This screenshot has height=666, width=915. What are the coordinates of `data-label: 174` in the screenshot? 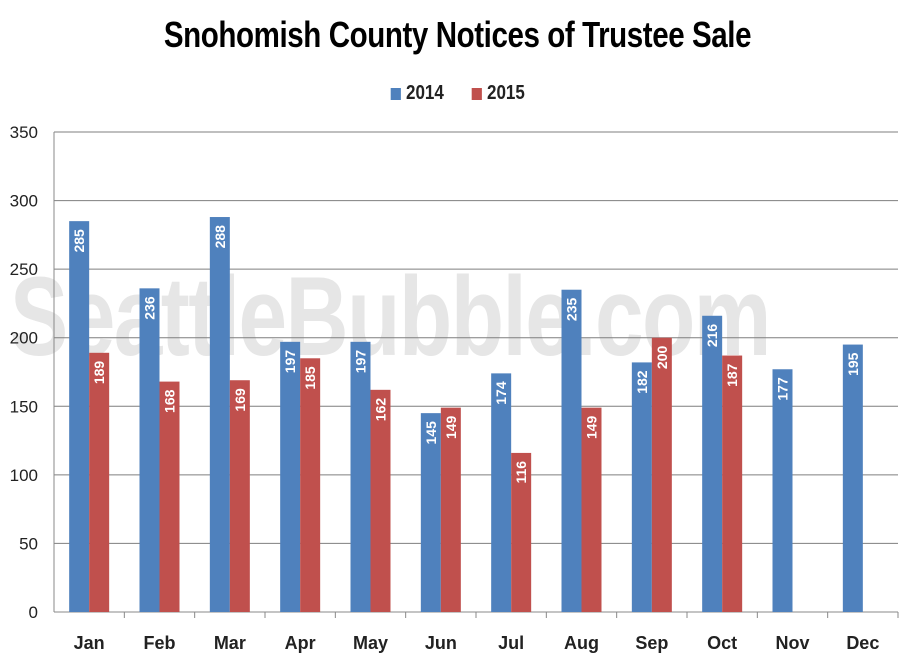 It's located at (501, 393).